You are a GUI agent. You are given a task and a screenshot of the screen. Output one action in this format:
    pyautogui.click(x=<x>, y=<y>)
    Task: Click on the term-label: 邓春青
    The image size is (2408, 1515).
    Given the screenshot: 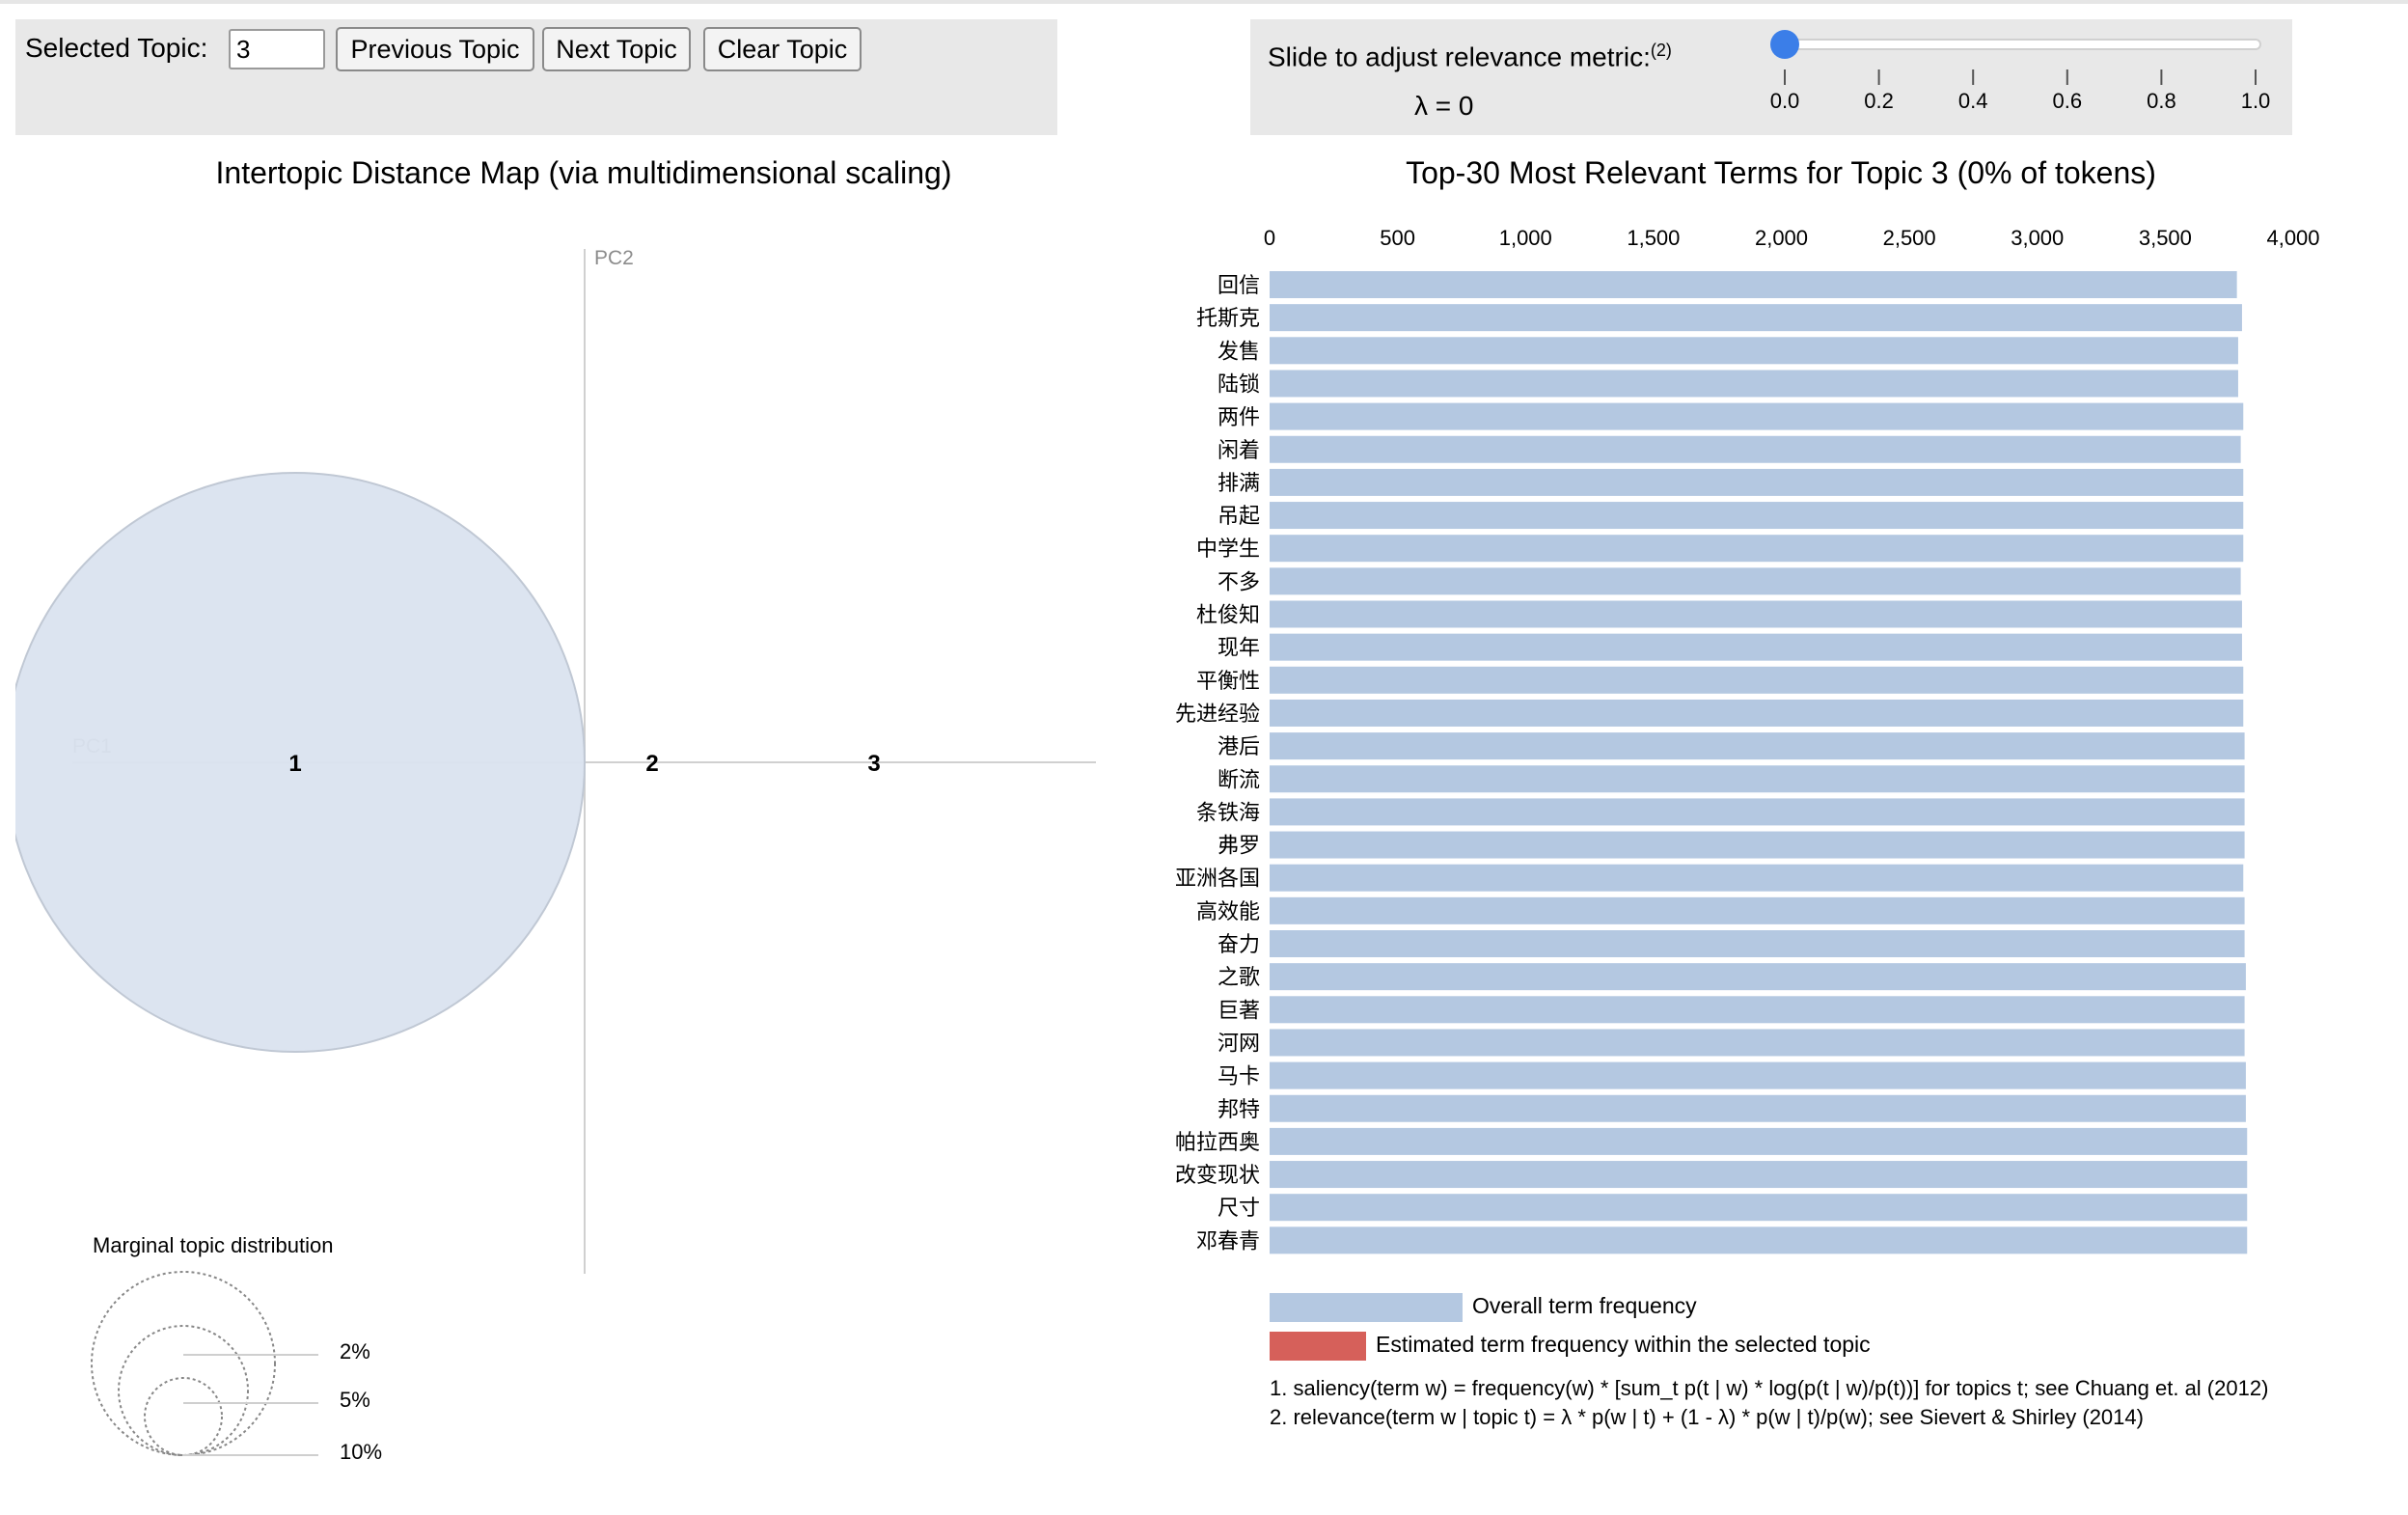 What is the action you would take?
    pyautogui.click(x=1228, y=1241)
    